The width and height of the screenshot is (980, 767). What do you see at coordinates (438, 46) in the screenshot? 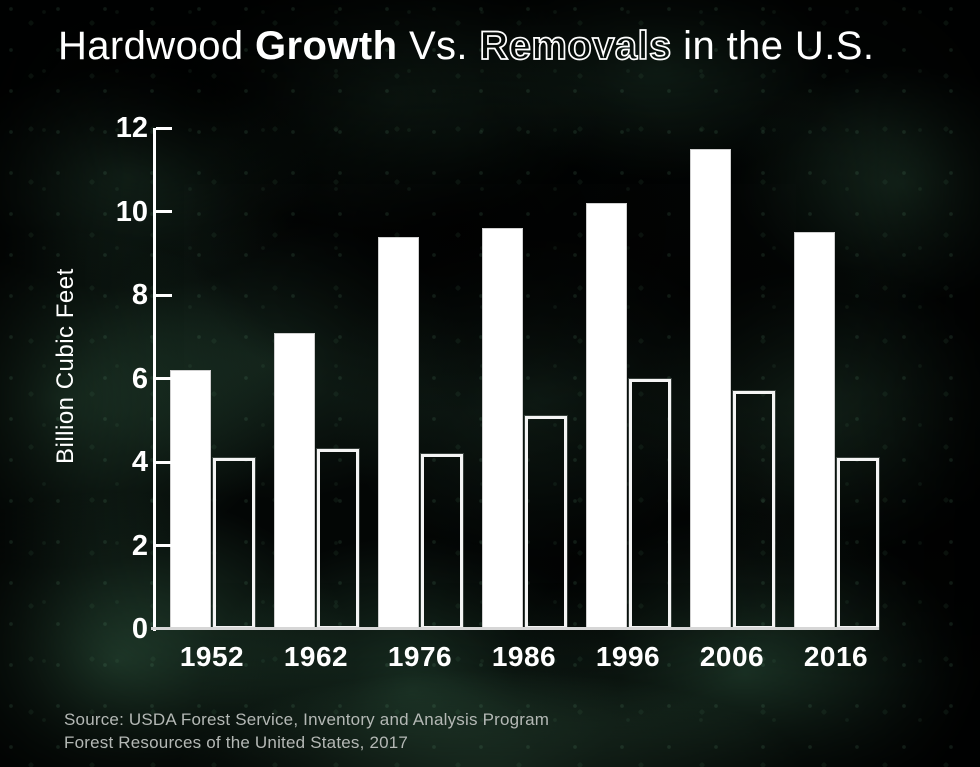
I see `title-text-vs: Vs.` at bounding box center [438, 46].